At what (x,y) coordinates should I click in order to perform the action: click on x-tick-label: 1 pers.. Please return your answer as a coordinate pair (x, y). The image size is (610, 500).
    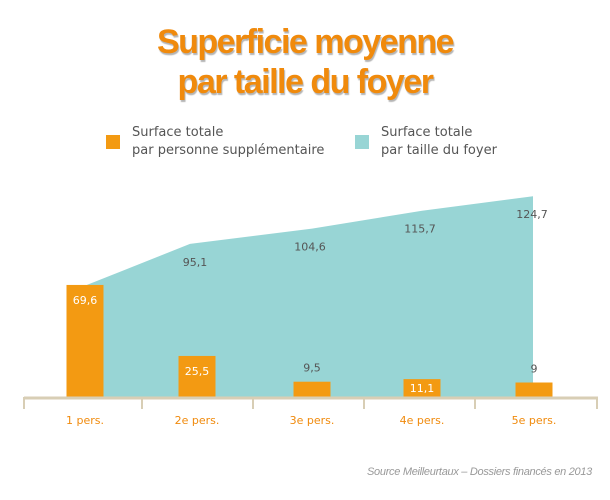
    Looking at the image, I should click on (85, 420).